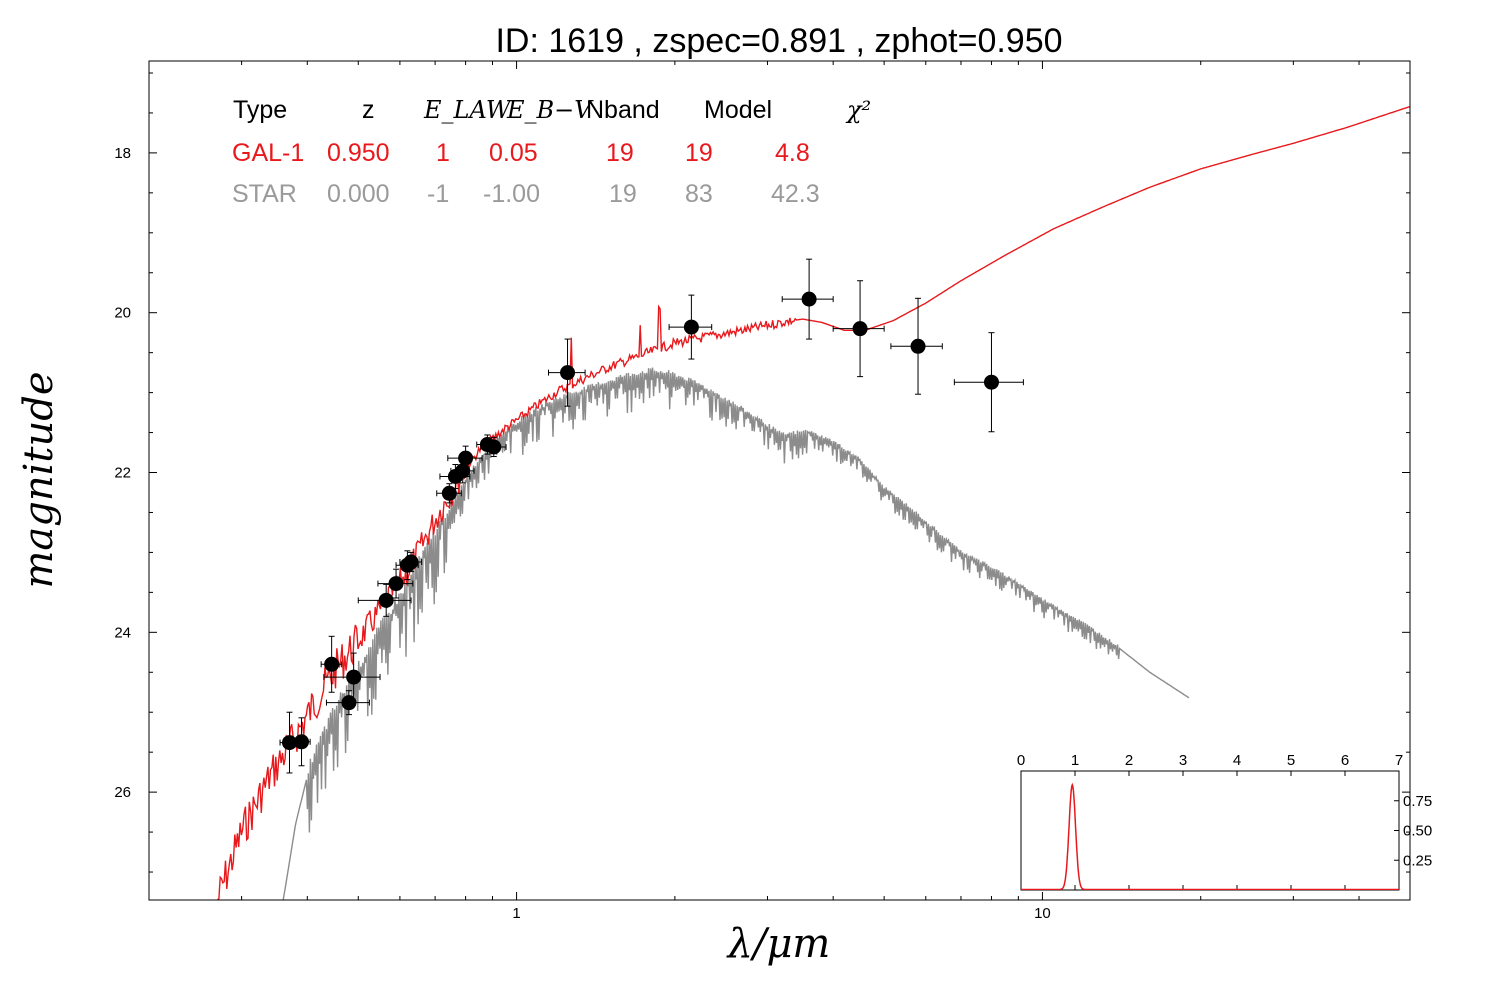 This screenshot has height=1000, width=1500. I want to click on star-z: 0.000, so click(358, 194).